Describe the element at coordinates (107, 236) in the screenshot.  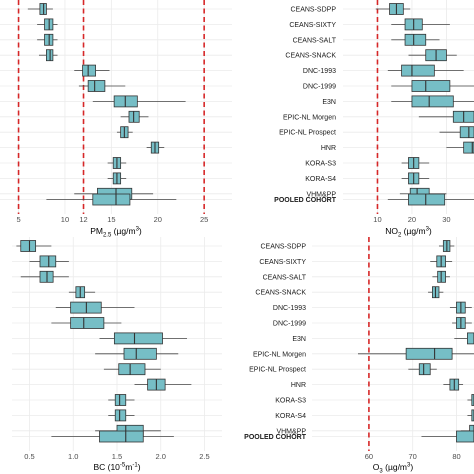
I see `x-axis-title-sub: 2.5` at that location.